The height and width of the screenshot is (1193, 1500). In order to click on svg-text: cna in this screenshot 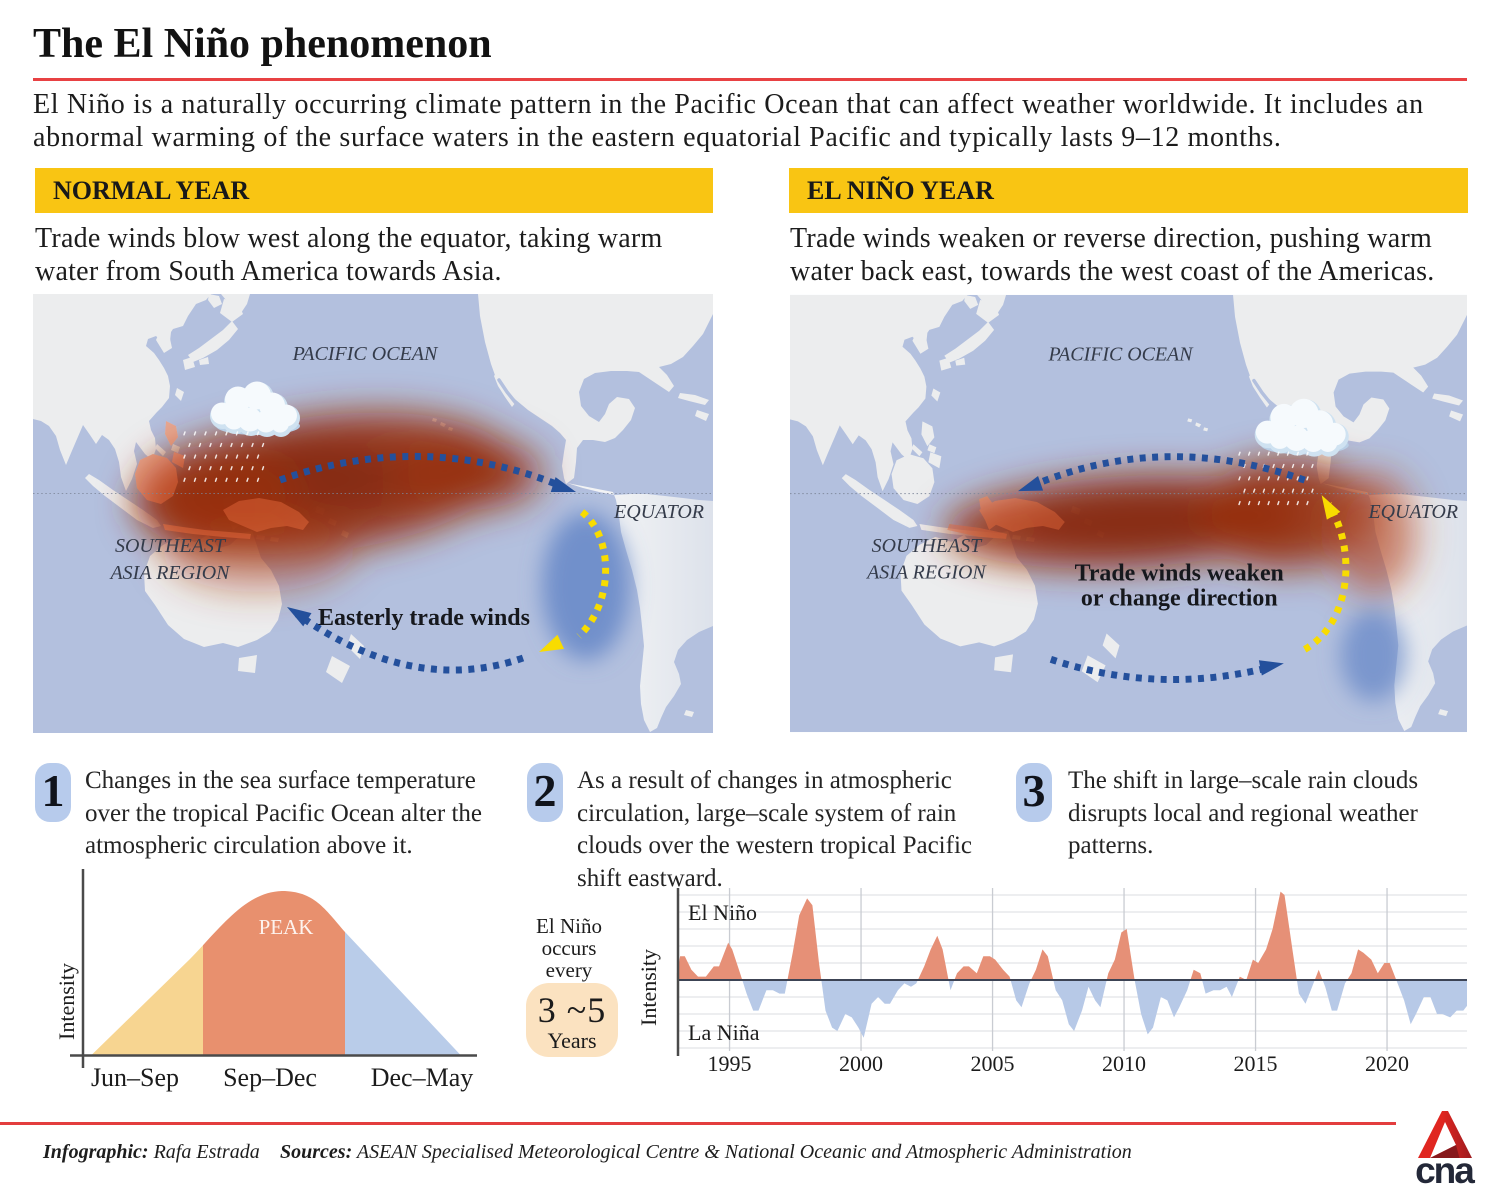, I will do `click(1445, 1168)`.